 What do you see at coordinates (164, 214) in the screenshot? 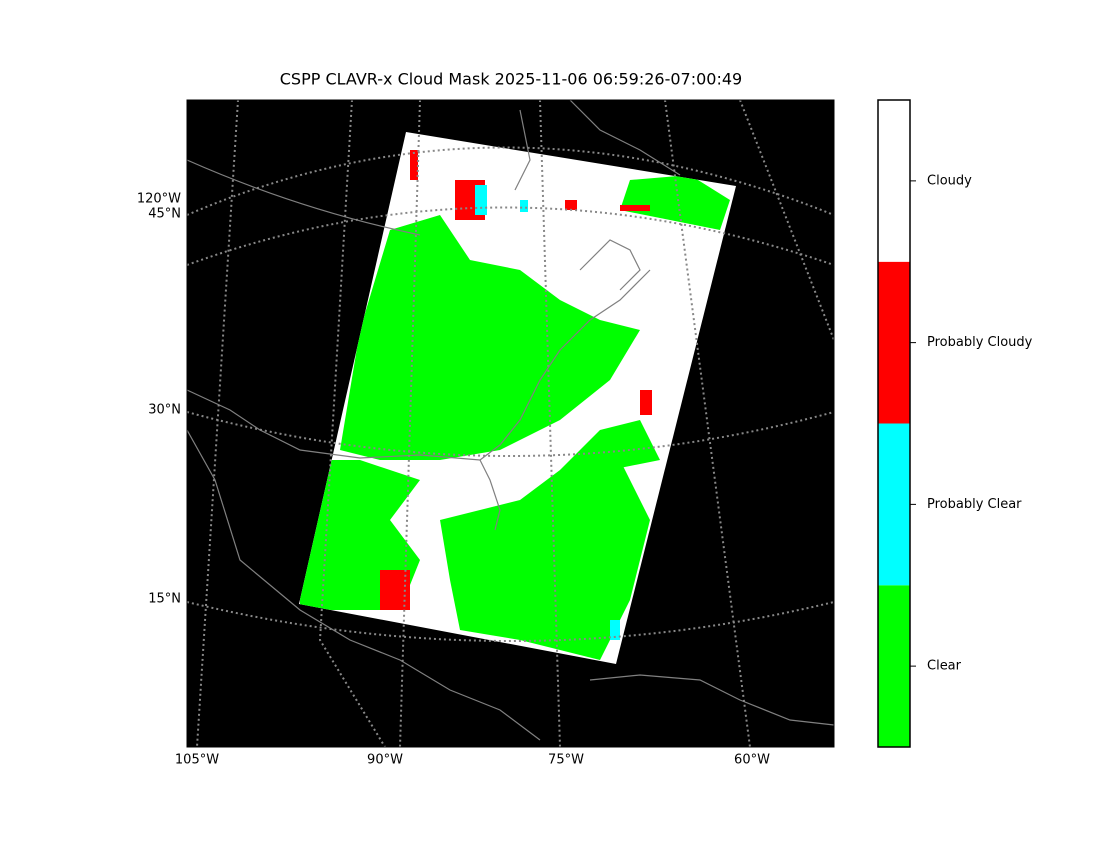
I see `lat-label: 45°N` at bounding box center [164, 214].